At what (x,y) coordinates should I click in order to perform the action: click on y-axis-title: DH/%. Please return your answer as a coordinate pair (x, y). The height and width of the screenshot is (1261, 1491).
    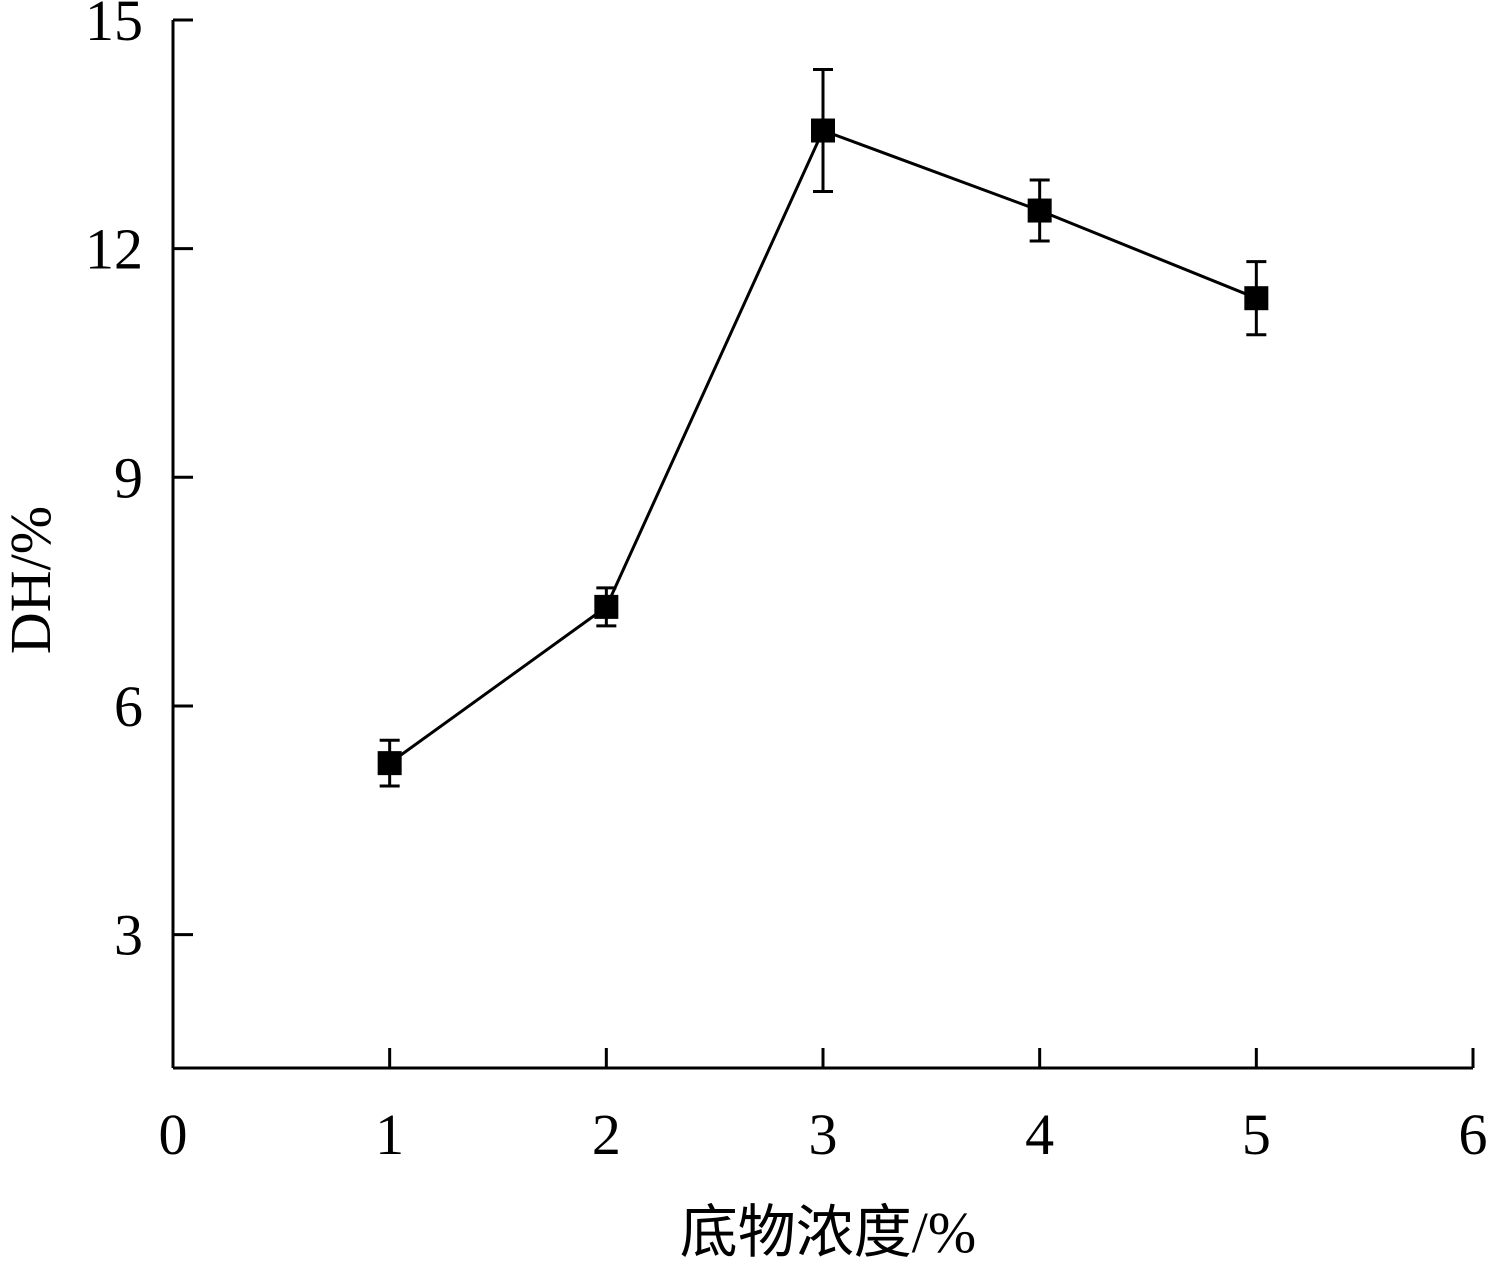
    Looking at the image, I should click on (31, 580).